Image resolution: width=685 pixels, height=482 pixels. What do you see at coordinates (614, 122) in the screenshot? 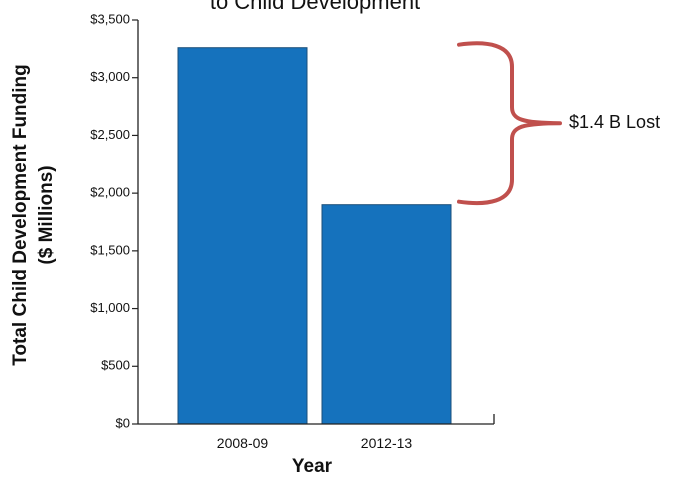
I see `loss-annotation-label: $1.4 B Lost` at bounding box center [614, 122].